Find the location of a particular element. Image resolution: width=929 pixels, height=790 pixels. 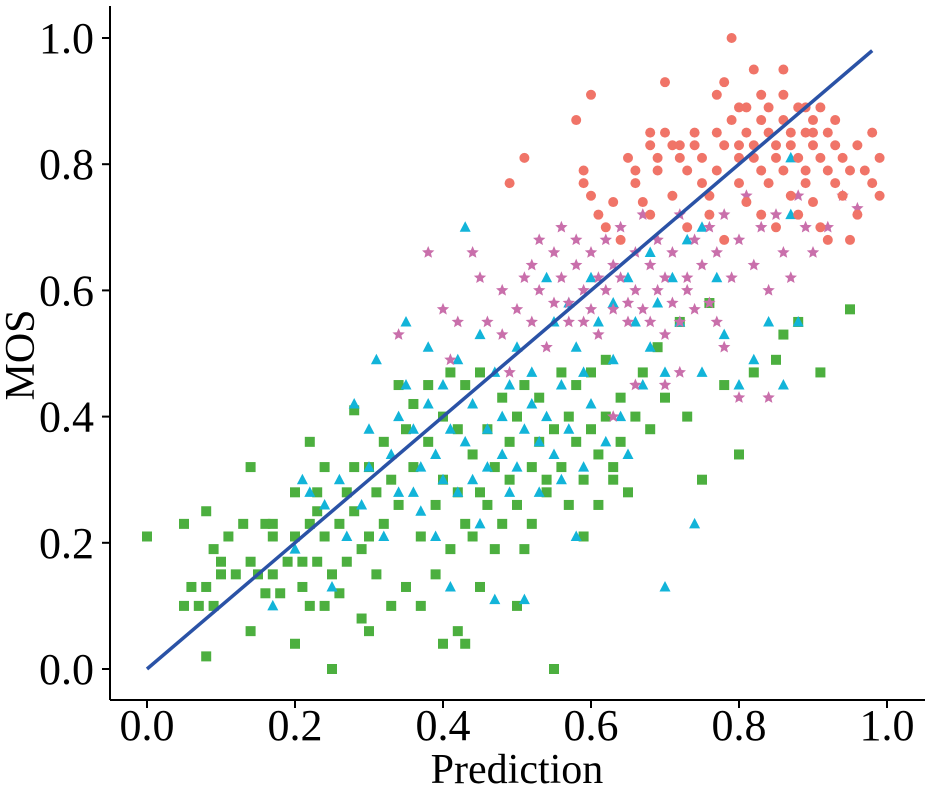

y-tick-label: 0.4 is located at coordinates (66, 417).